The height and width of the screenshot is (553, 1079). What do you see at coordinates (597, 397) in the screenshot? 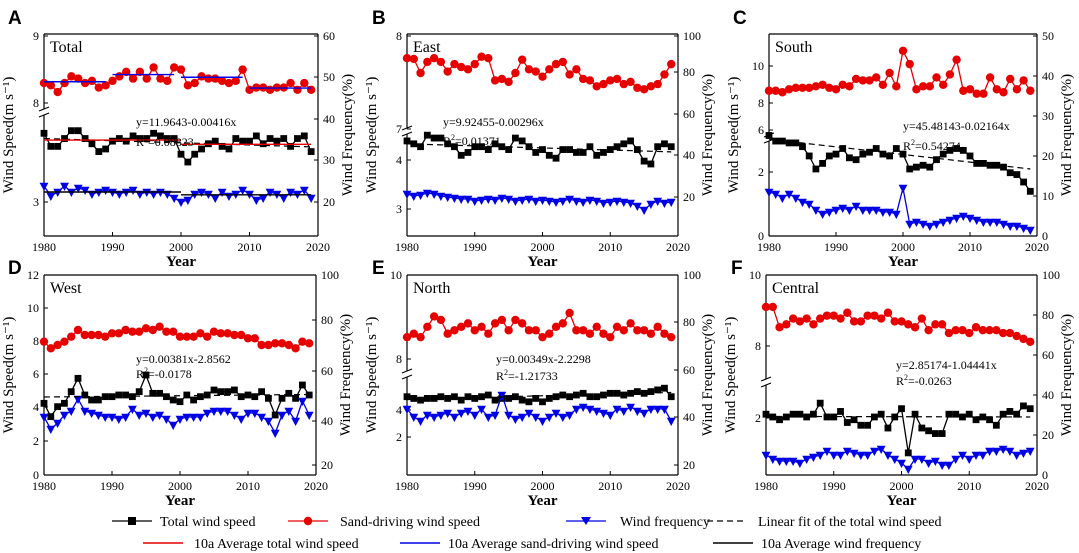
I see `data-point-total-wind-speed-2008` at bounding box center [597, 397].